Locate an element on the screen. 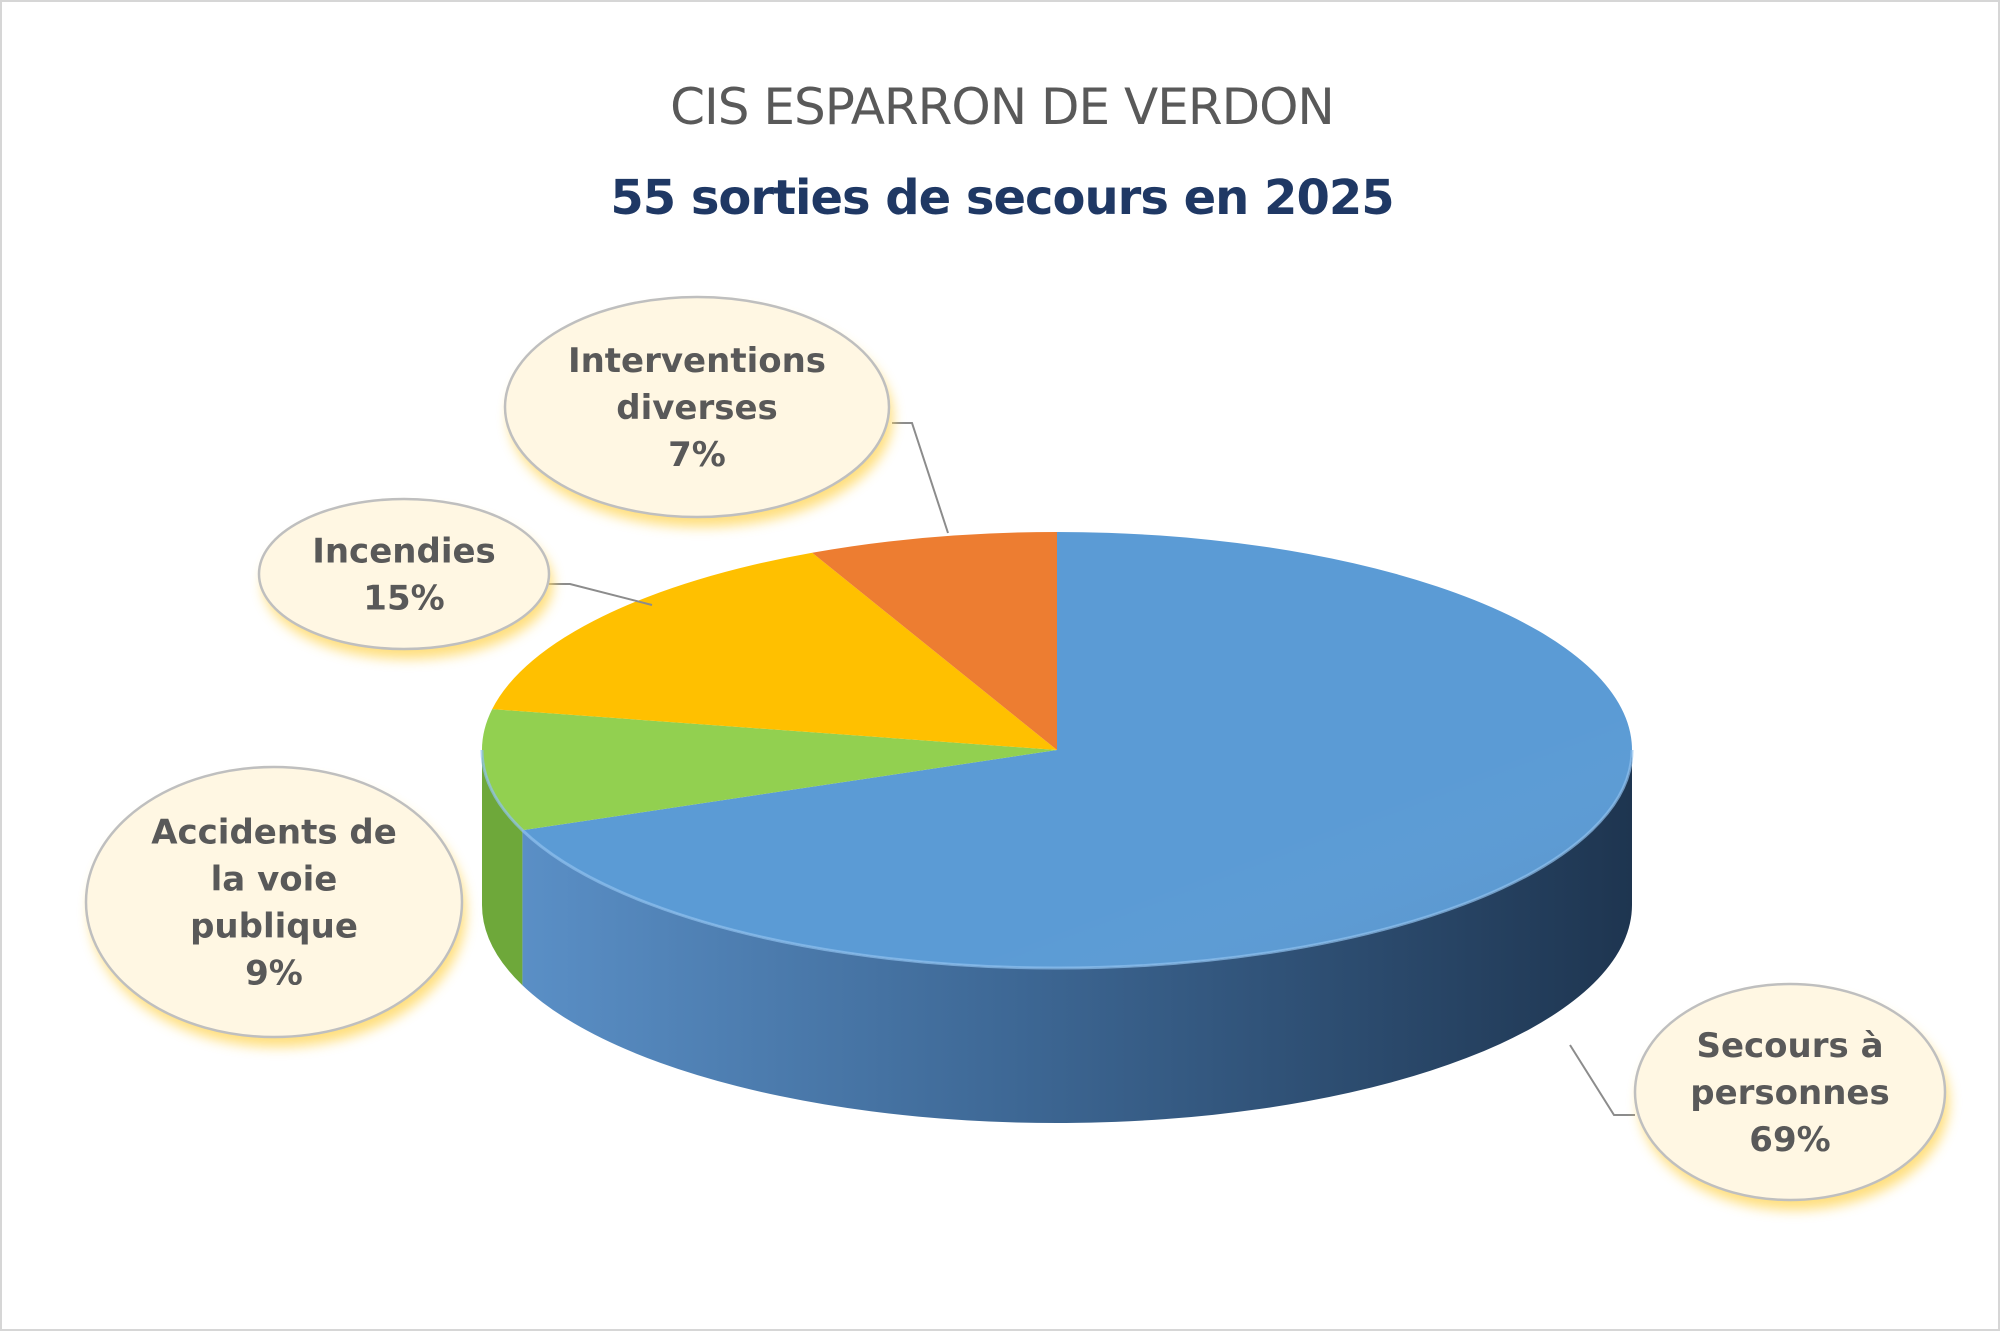  chart-subtitle: 55 sorties de secours en 2025 is located at coordinates (1001, 198).